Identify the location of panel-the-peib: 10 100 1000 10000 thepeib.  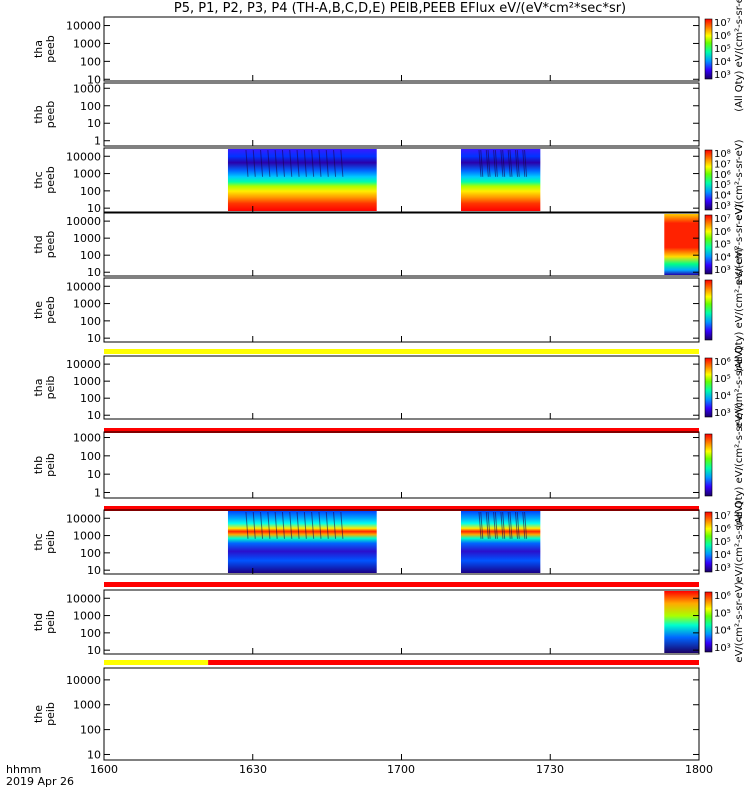
(366, 714).